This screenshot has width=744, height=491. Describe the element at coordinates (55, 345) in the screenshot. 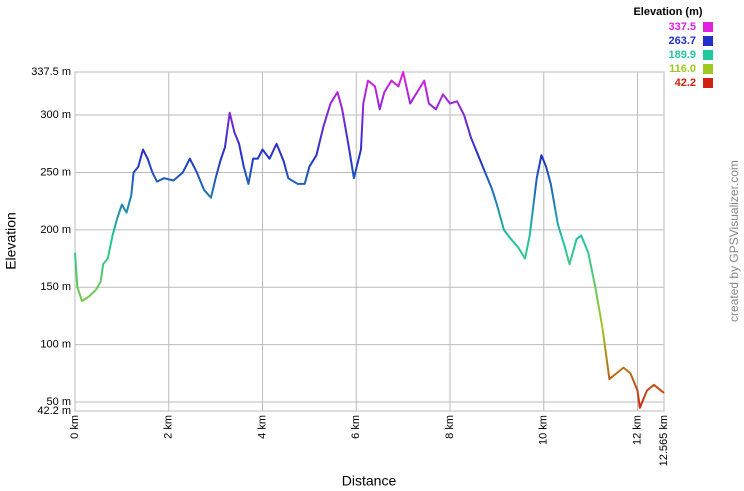

I see `y-tick-label: 100 m` at that location.